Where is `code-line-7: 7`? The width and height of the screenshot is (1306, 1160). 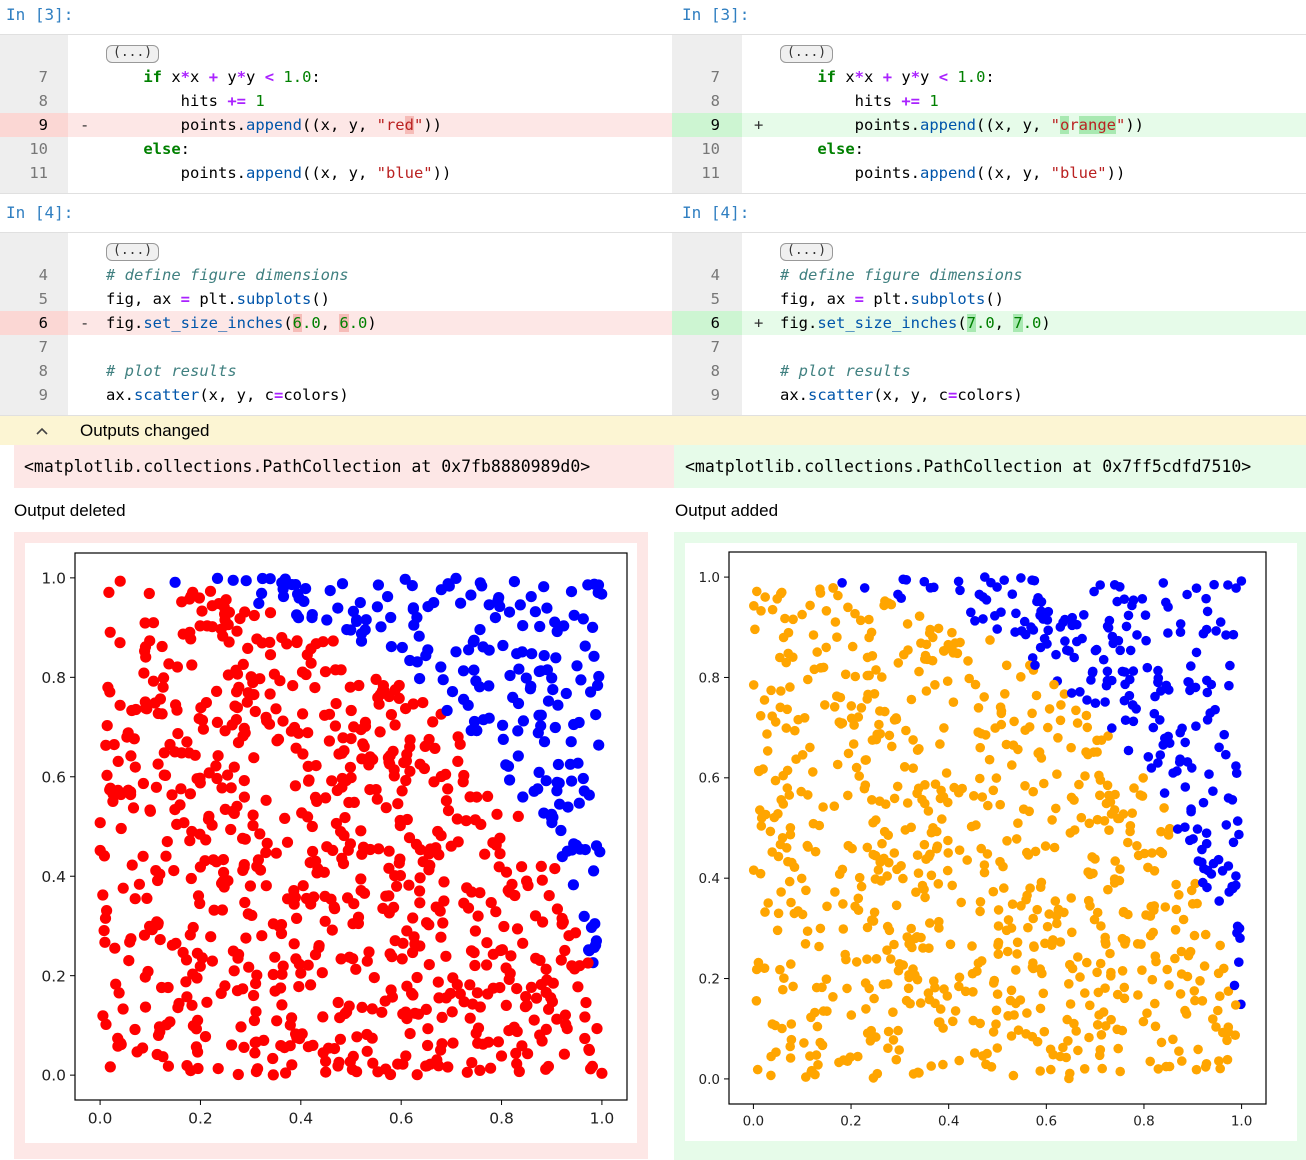
code-line-7: 7 is located at coordinates (43, 347).